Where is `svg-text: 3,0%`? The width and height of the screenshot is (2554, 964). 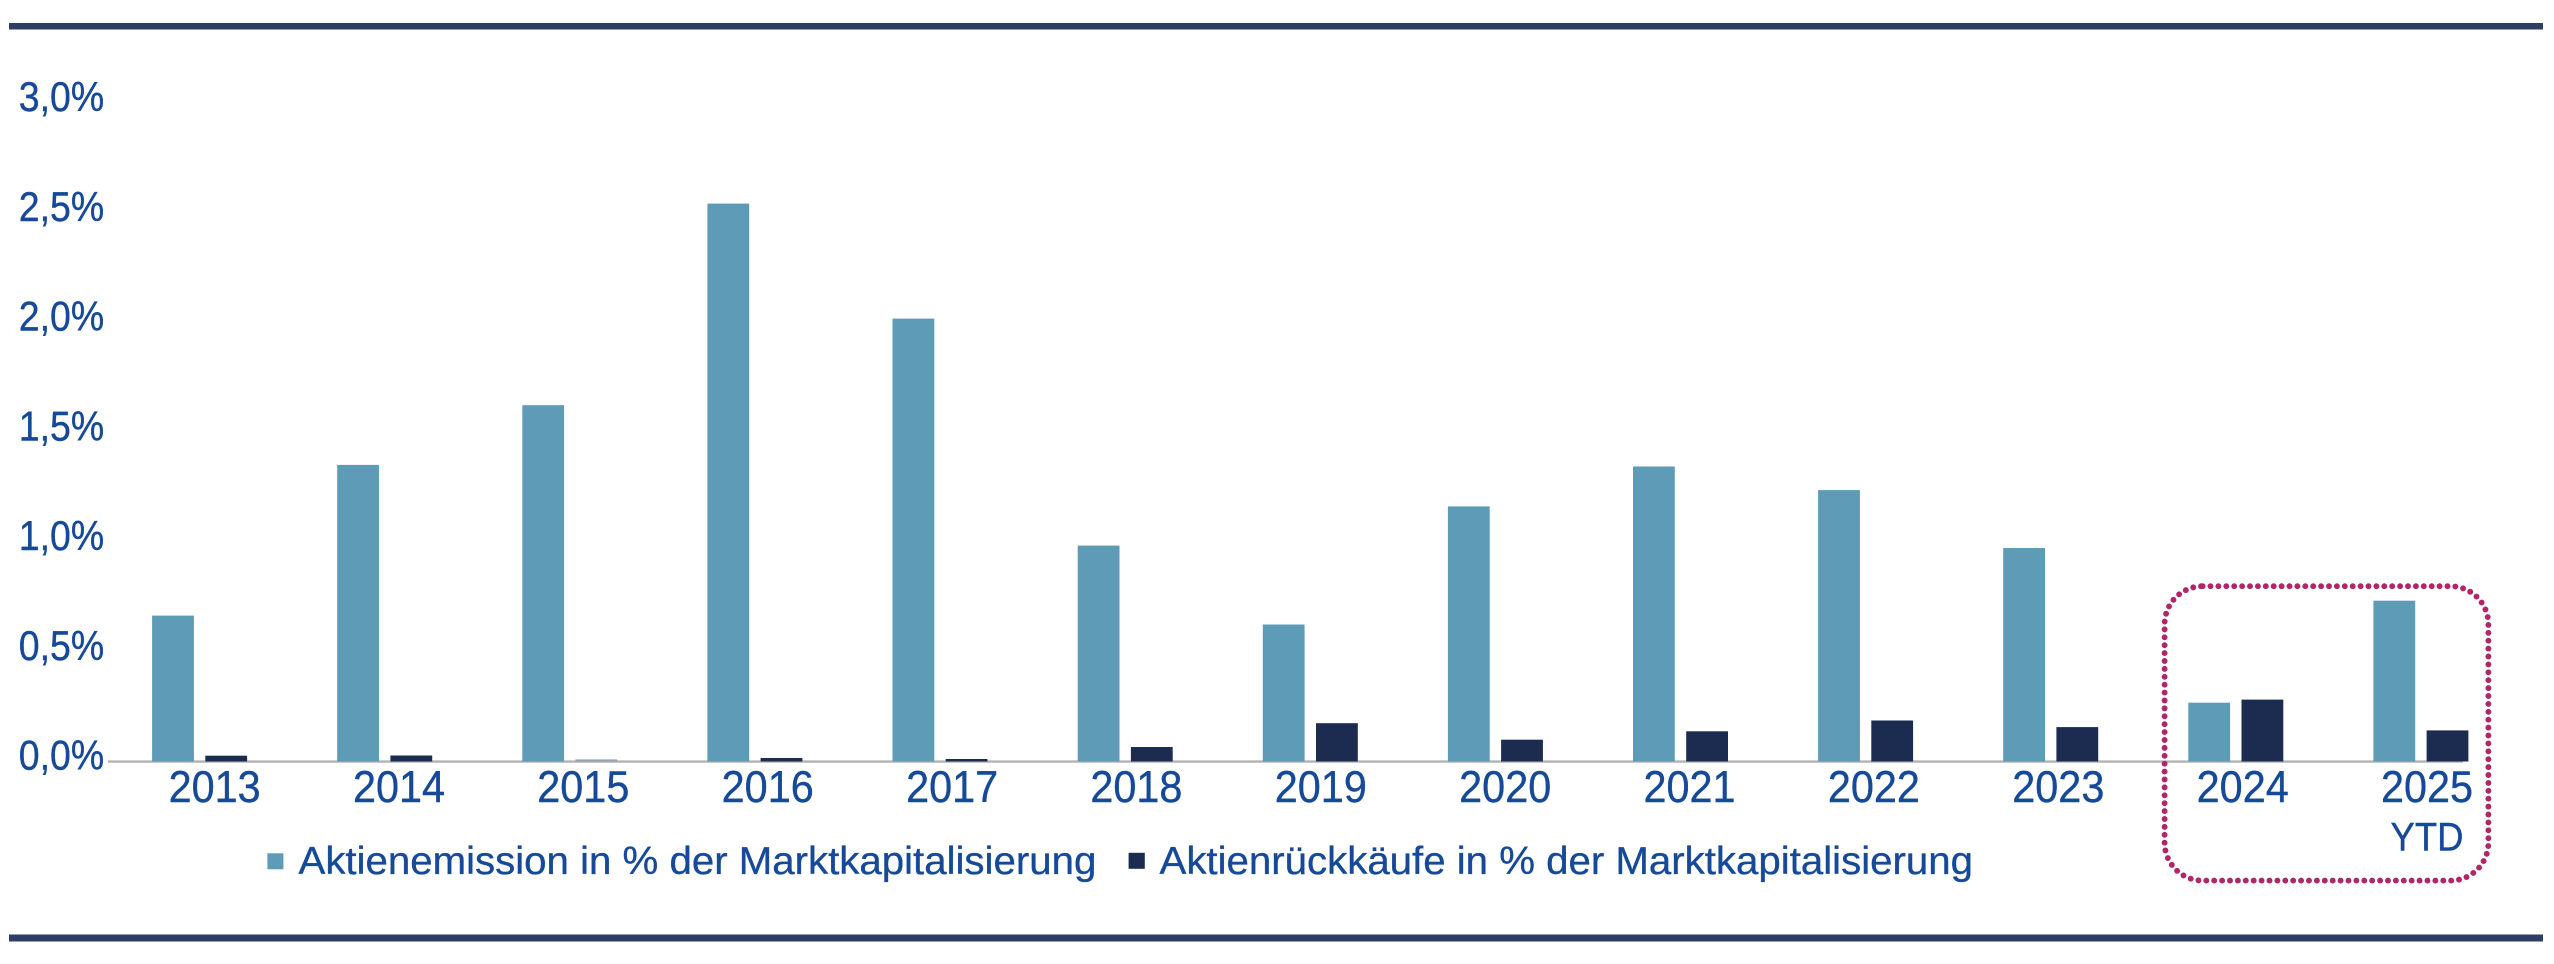
svg-text: 3,0% is located at coordinates (61, 97).